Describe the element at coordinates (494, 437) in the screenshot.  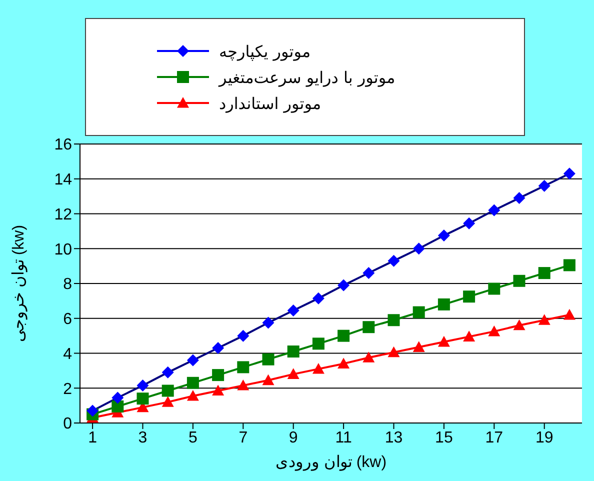
I see `x-tick-label: 17` at that location.